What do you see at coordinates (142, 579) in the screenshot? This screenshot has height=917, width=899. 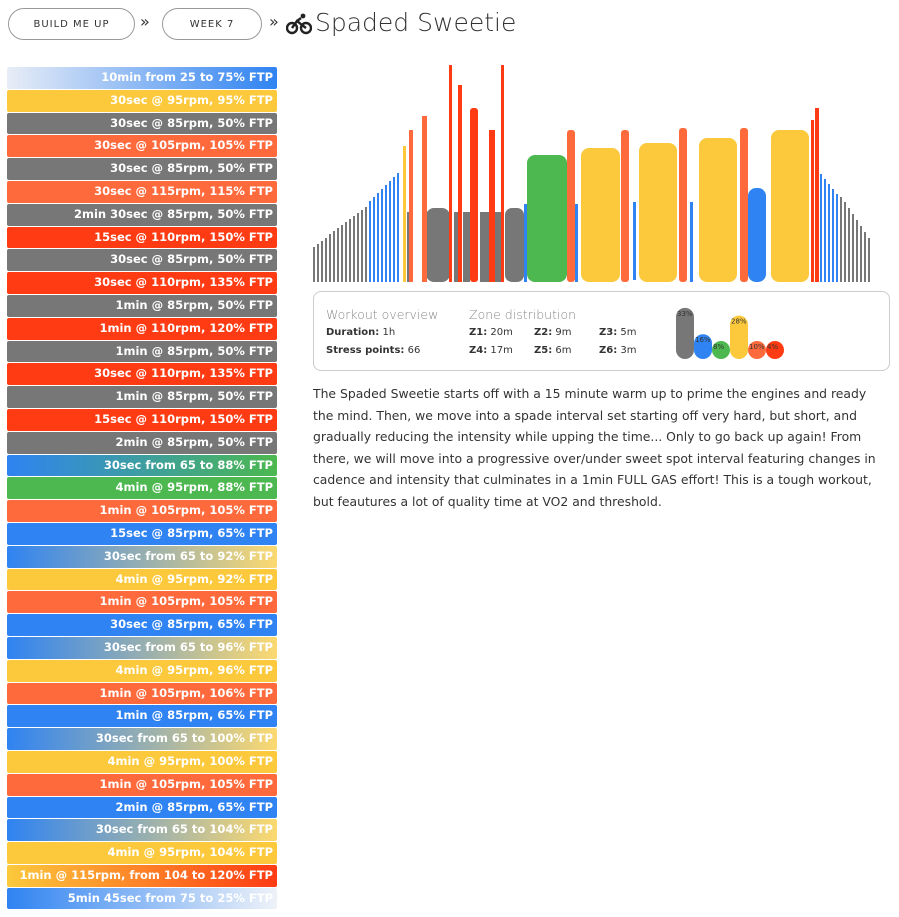 I see `interval: 4min @ 95rpm, 92% FTP` at bounding box center [142, 579].